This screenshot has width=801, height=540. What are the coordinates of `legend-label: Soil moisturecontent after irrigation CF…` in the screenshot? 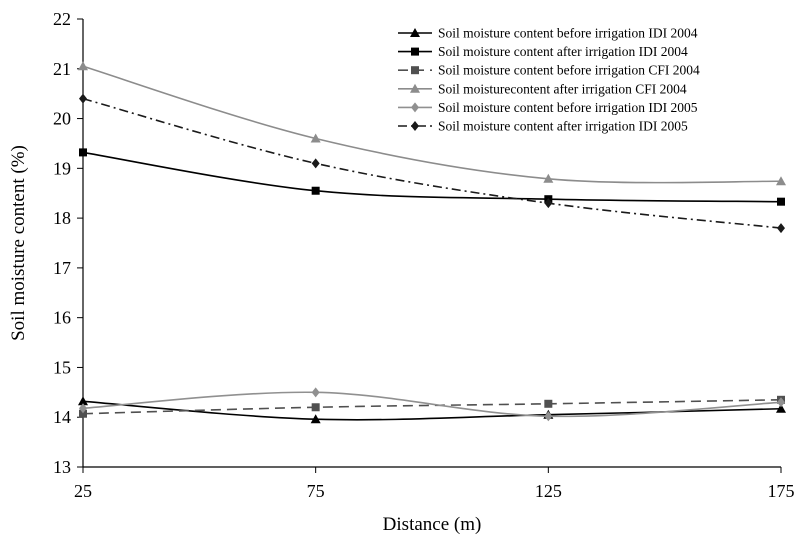 It's located at (562, 88).